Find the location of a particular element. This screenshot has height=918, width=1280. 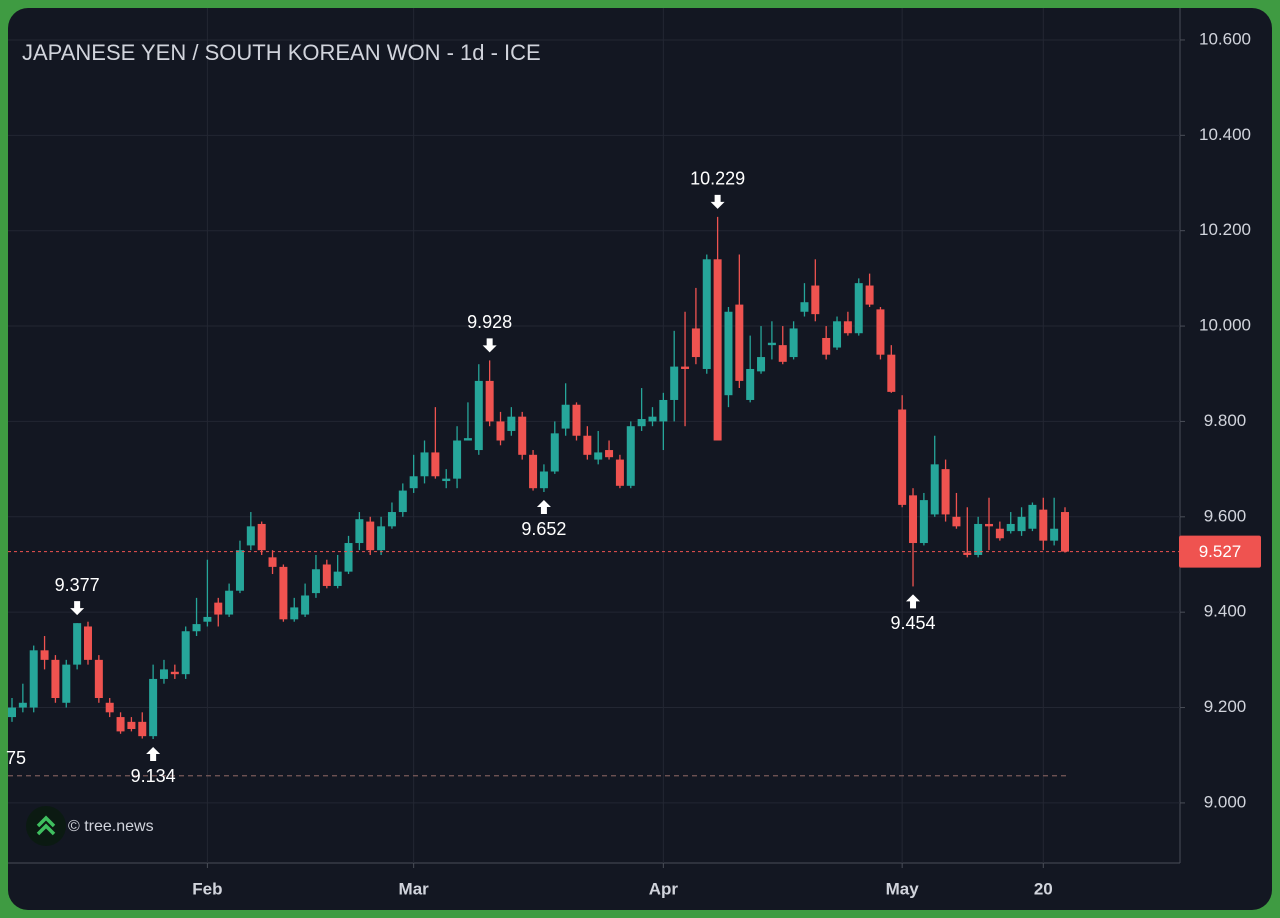

annotation-label: 9.928 is located at coordinates (489, 322).